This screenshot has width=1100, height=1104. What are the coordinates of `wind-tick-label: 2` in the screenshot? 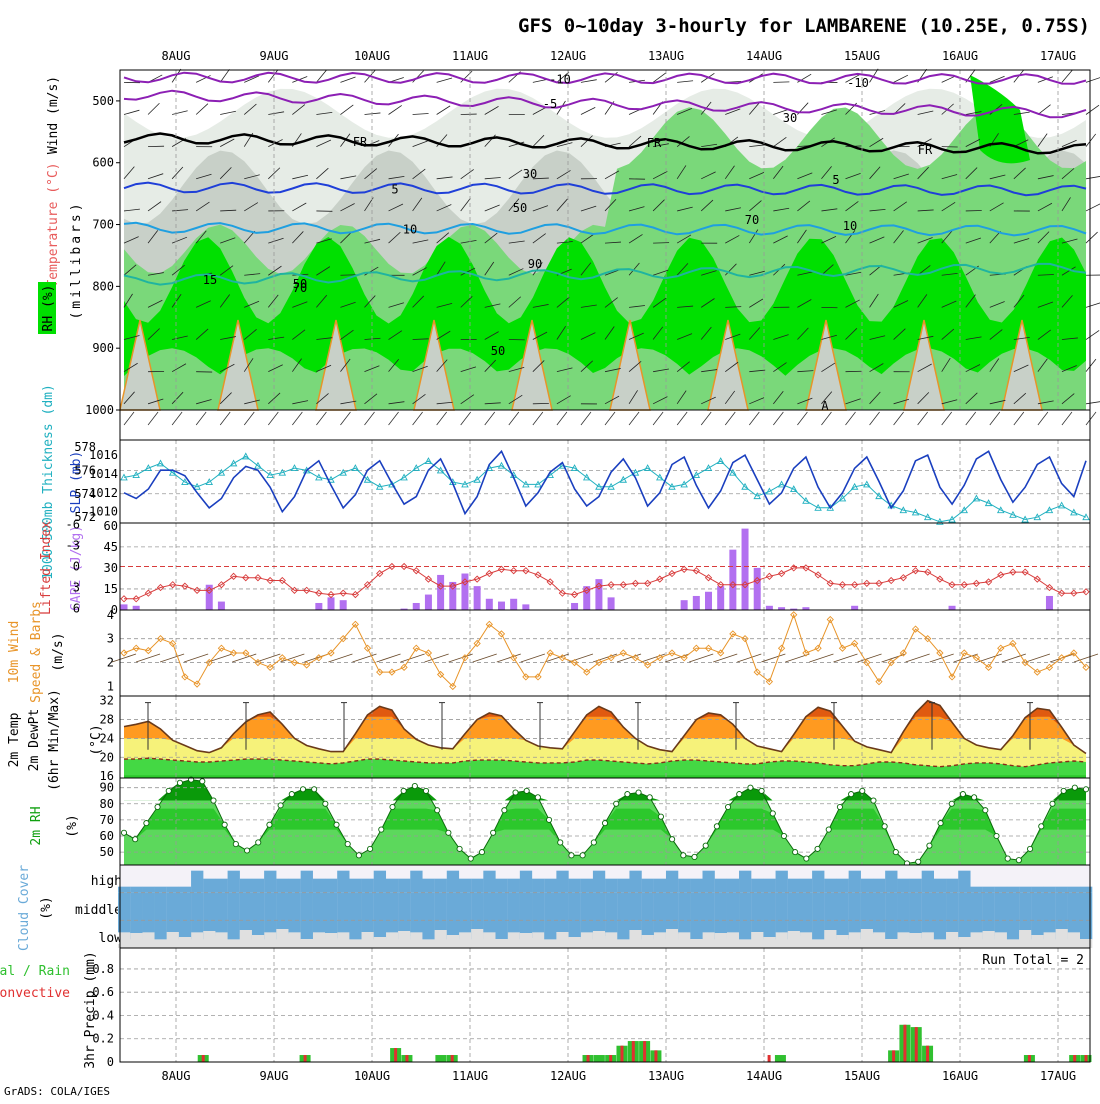 It's located at (110, 663).